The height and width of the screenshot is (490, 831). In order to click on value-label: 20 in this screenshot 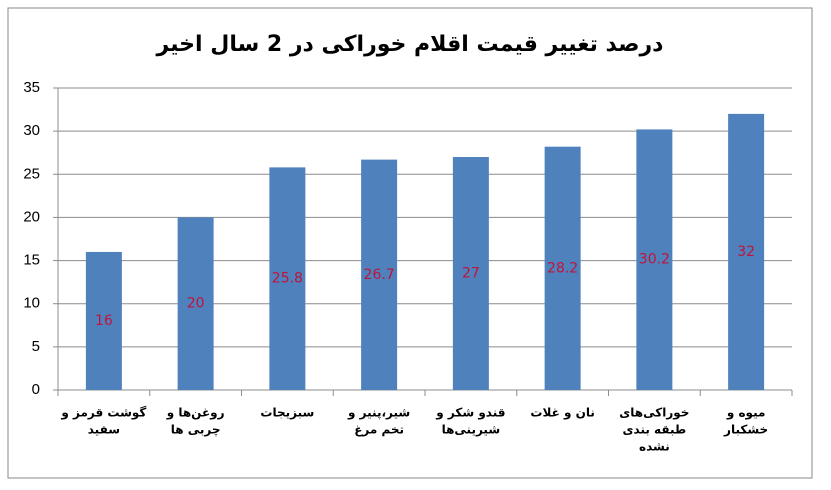, I will do `click(196, 304)`.